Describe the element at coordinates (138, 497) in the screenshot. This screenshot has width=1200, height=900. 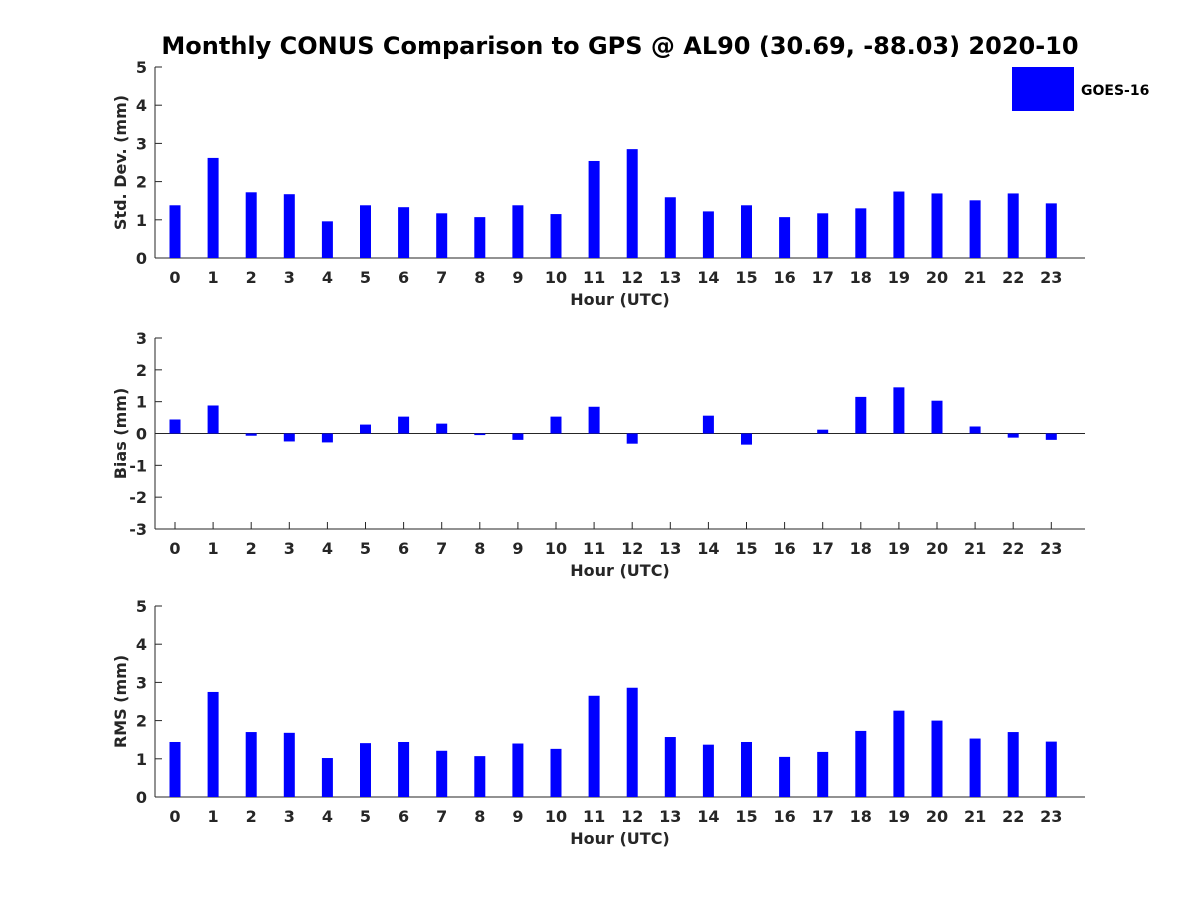
I see `y-tick-label: -2` at that location.